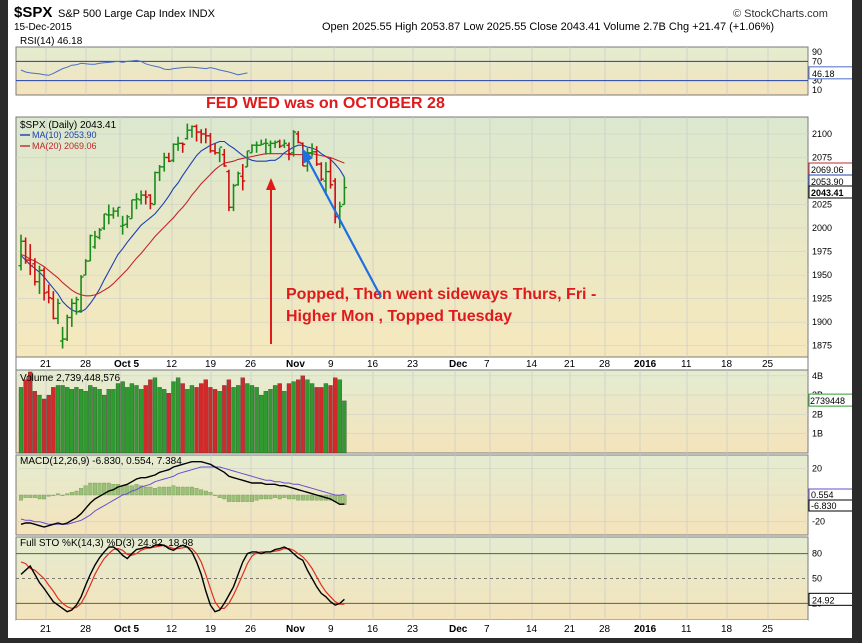 This screenshot has height=643, width=862. Describe the element at coordinates (817, 61) in the screenshot. I see `rsi-tick-70: 70` at that location.